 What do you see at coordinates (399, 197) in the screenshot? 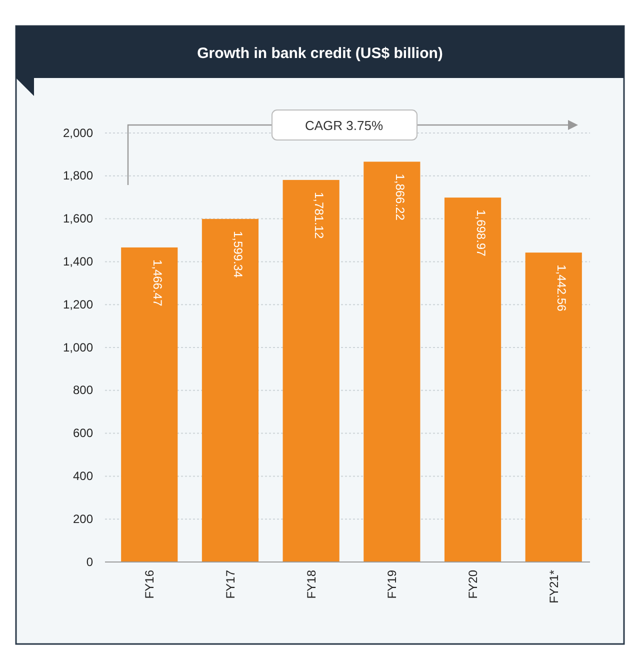
I see `data-label: 1,866.22` at bounding box center [399, 197].